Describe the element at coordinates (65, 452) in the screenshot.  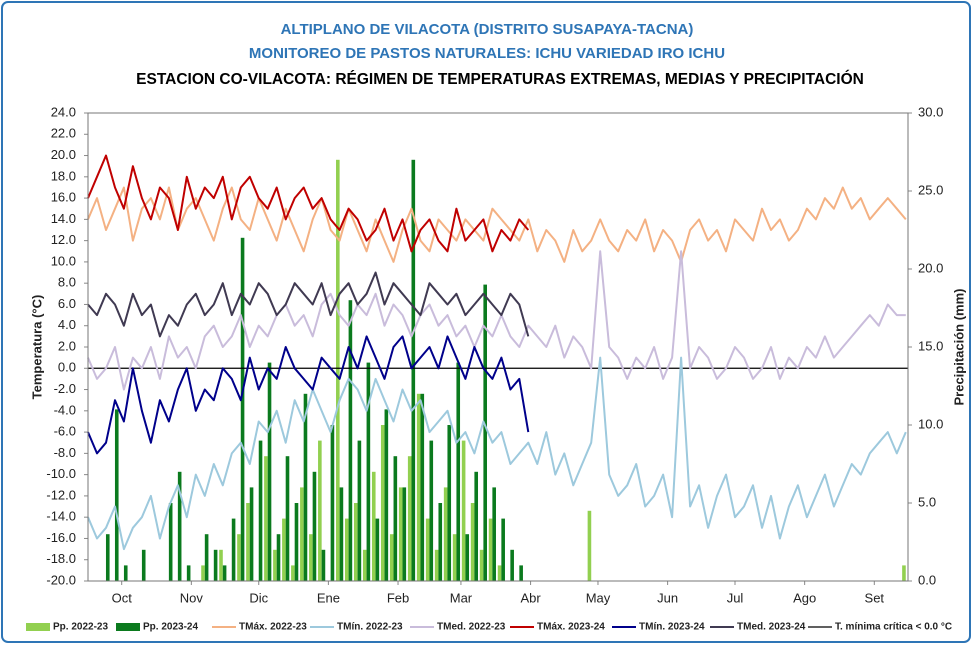
I see `y-tick-label: -8.0` at that location.